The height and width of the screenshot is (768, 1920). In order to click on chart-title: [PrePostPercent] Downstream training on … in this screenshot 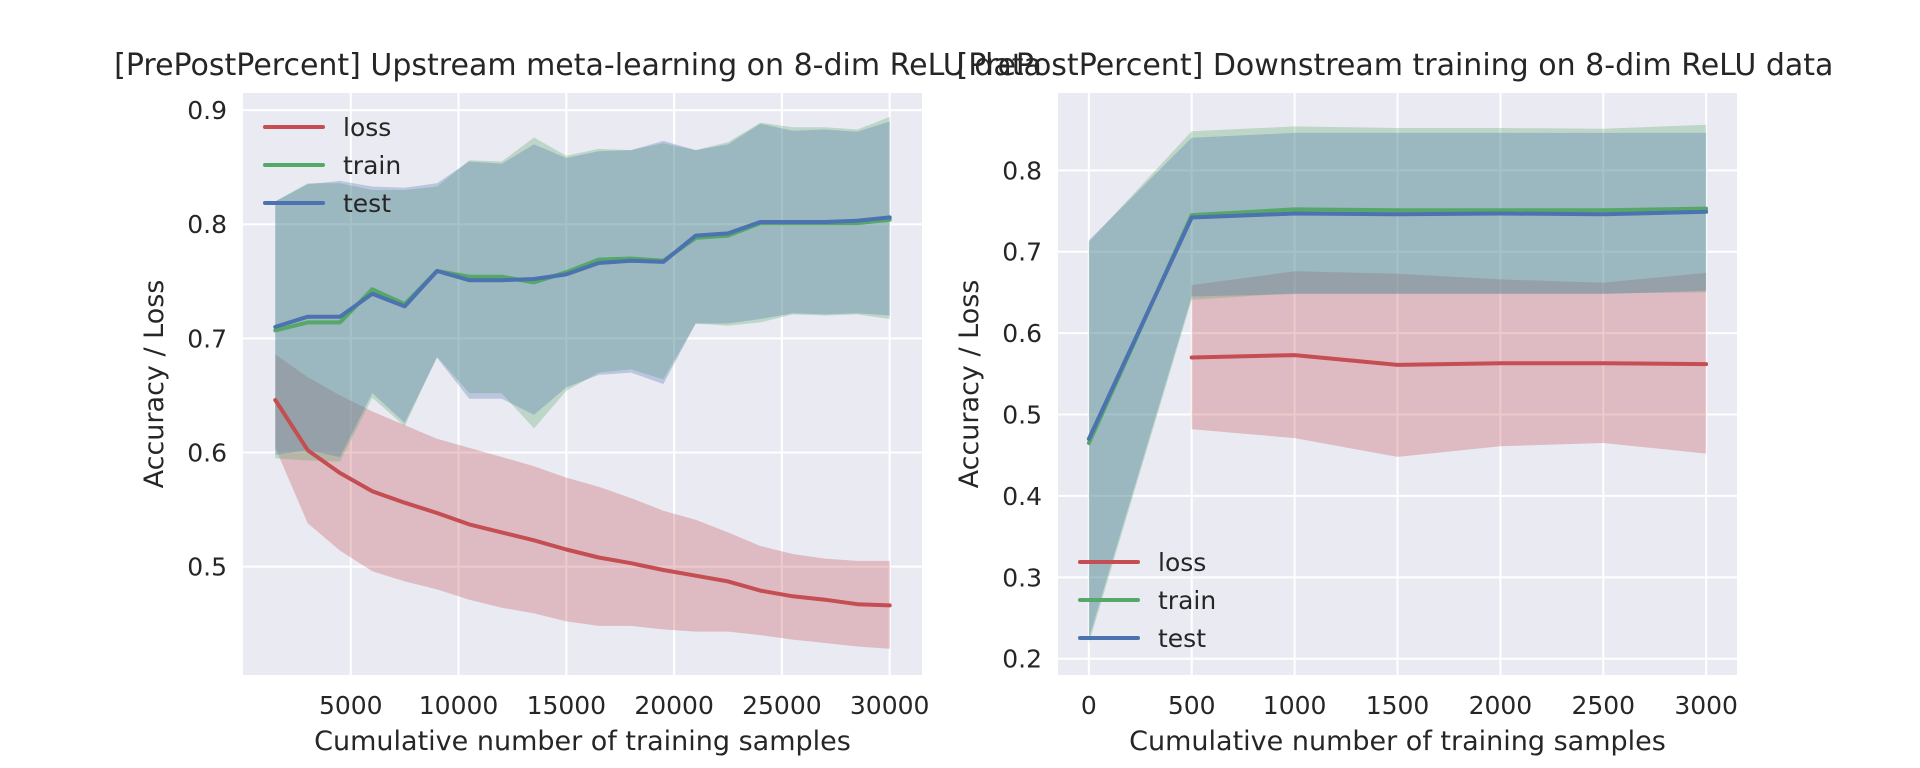, I will do `click(1395, 65)`.